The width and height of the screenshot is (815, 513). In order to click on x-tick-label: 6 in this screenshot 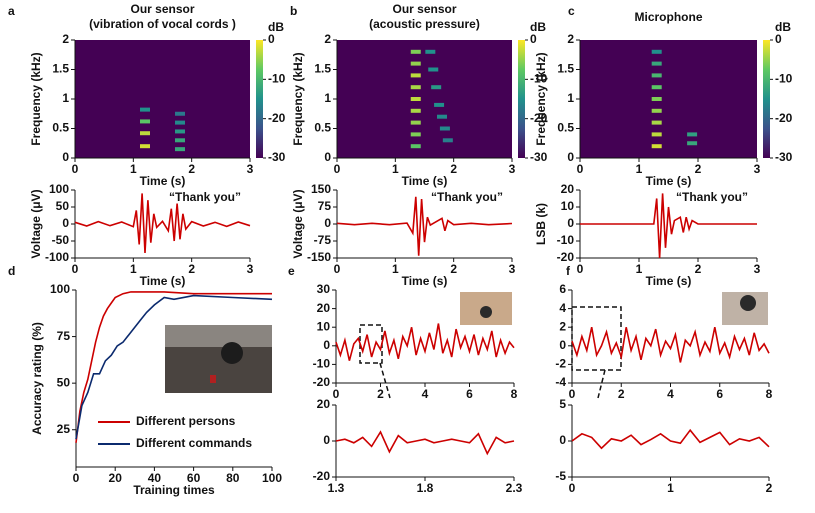, I will do `click(469, 394)`.